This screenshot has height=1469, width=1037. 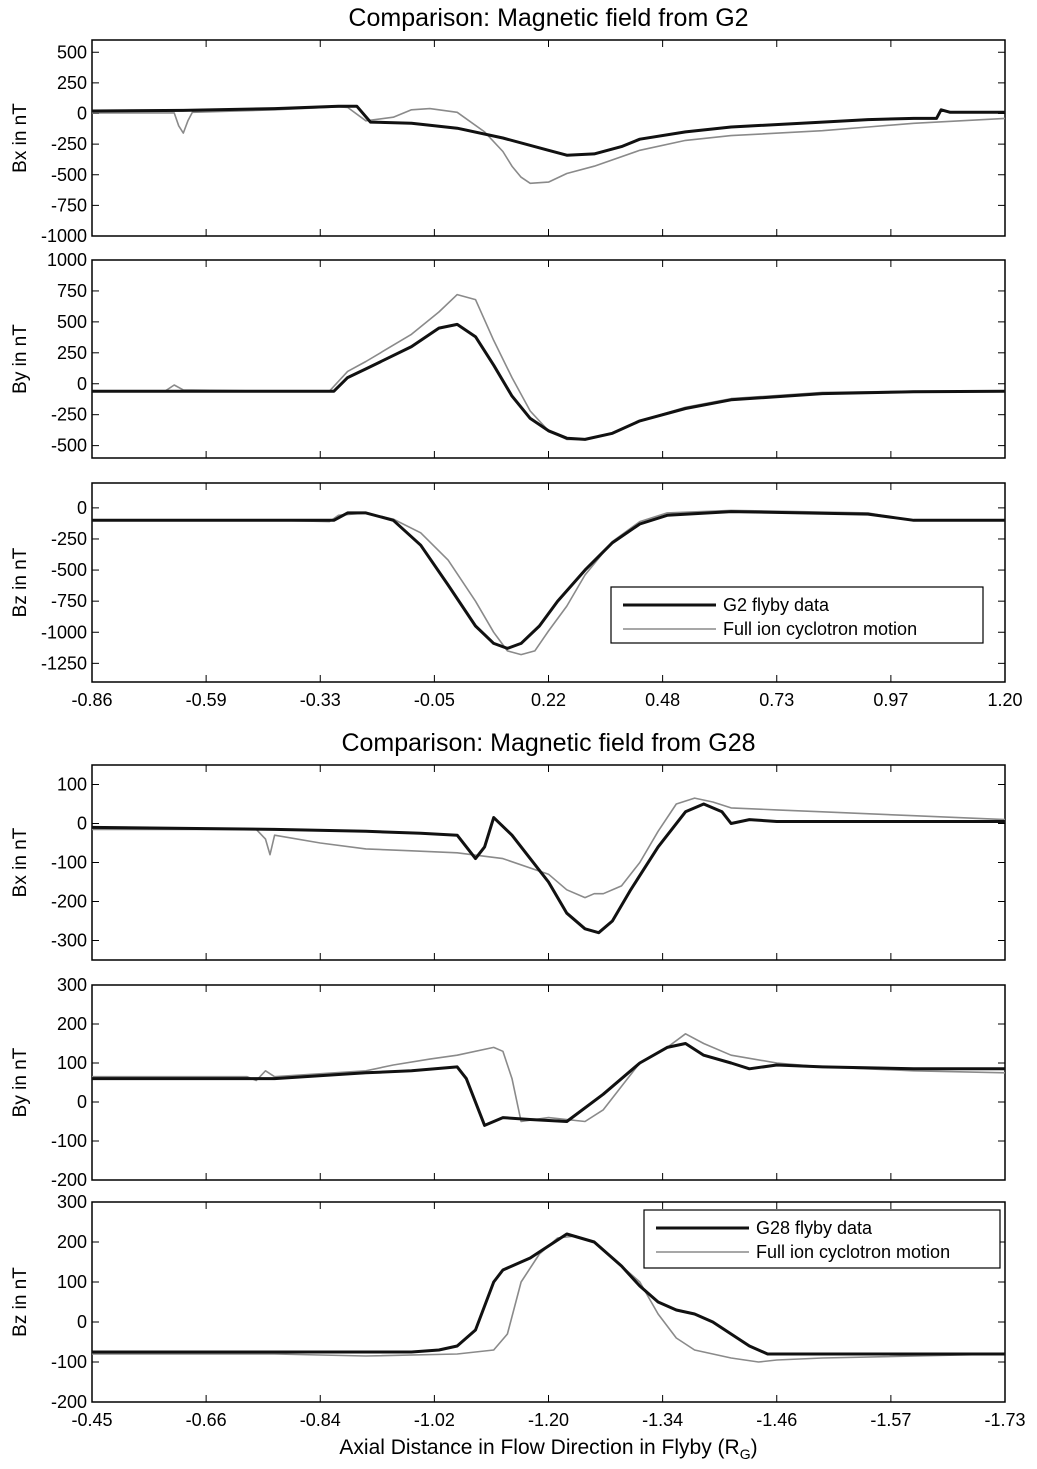 What do you see at coordinates (72, 291) in the screenshot?
I see `y-tick-label: 750` at bounding box center [72, 291].